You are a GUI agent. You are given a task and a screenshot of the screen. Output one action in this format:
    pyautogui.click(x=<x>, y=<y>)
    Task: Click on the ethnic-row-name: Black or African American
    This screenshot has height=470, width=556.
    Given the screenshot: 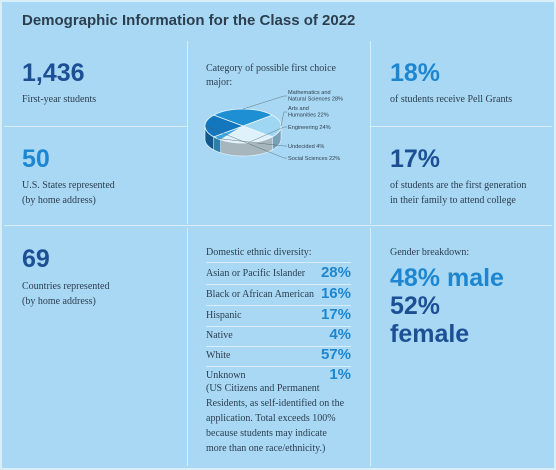 What is the action you would take?
    pyautogui.click(x=260, y=294)
    